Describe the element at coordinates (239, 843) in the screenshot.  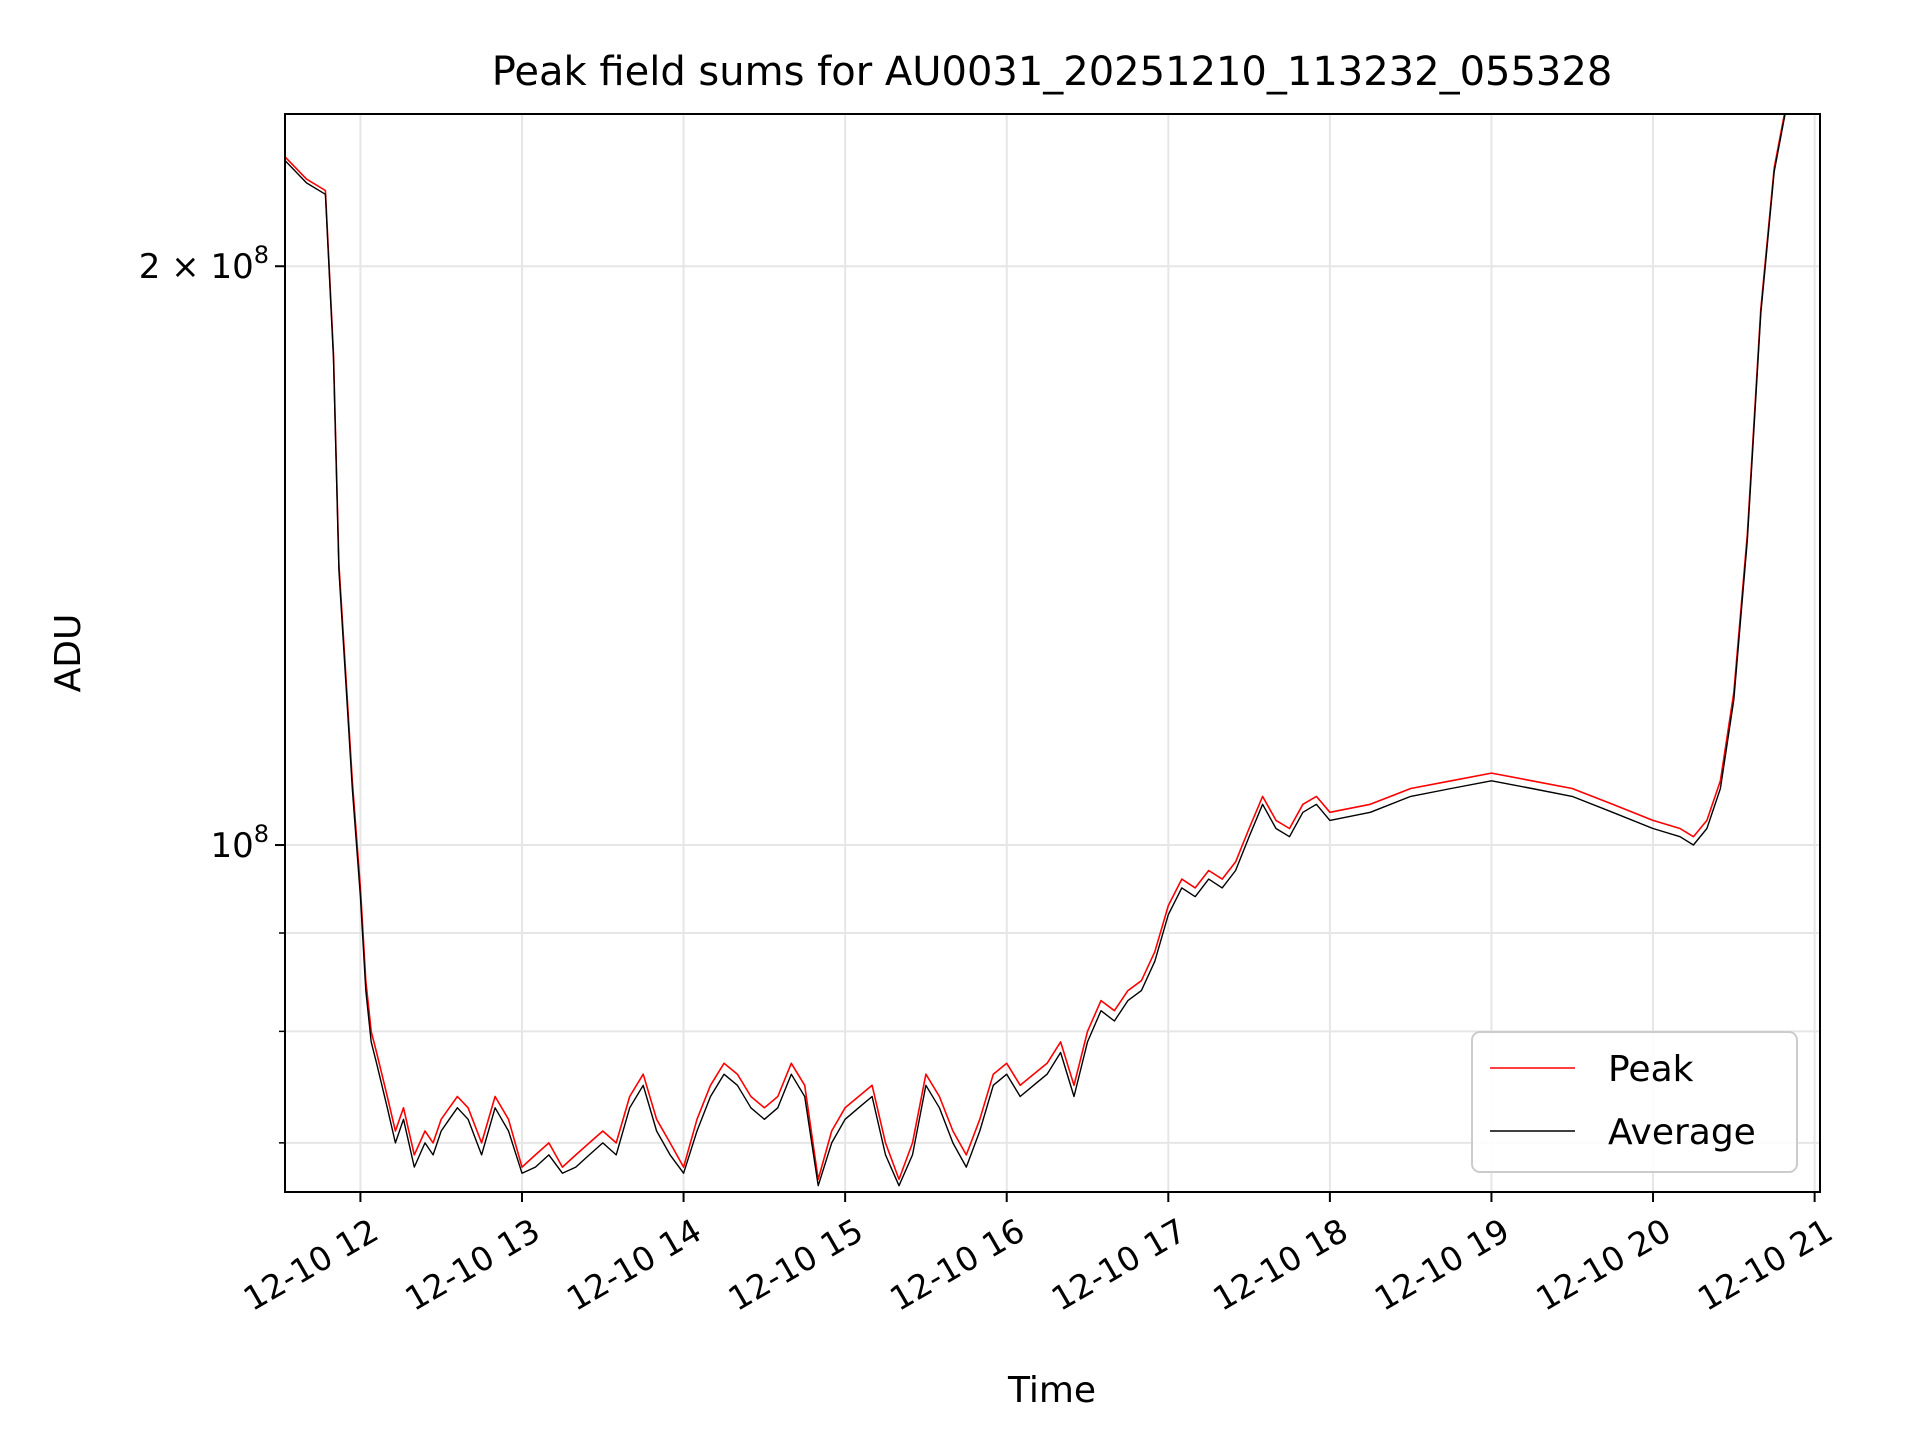
I see `y-tick-label: 108` at that location.